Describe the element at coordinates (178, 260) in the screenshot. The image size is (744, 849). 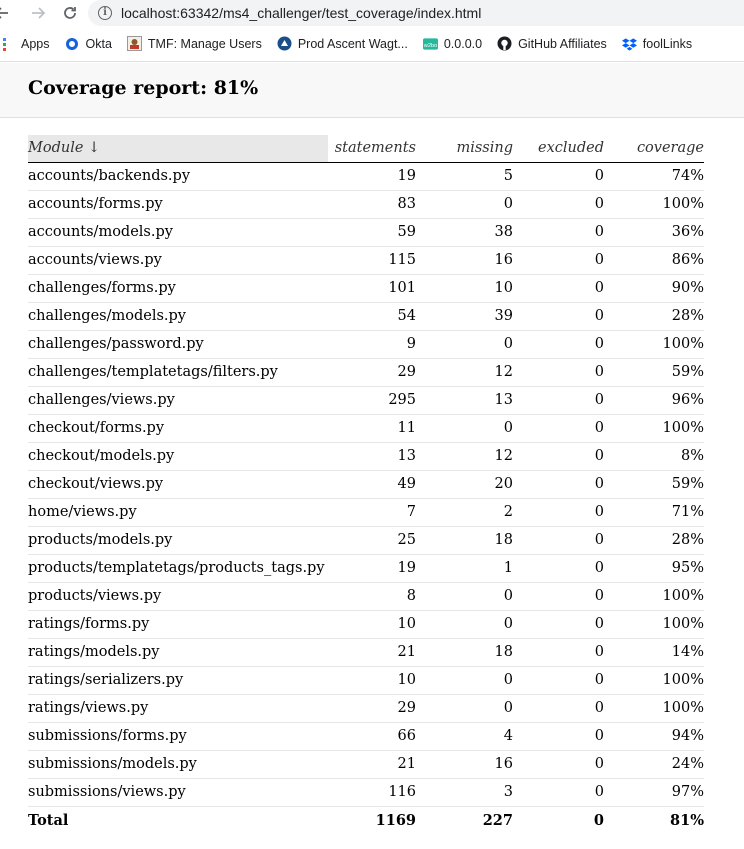
I see `module-link: accounts/views.py` at that location.